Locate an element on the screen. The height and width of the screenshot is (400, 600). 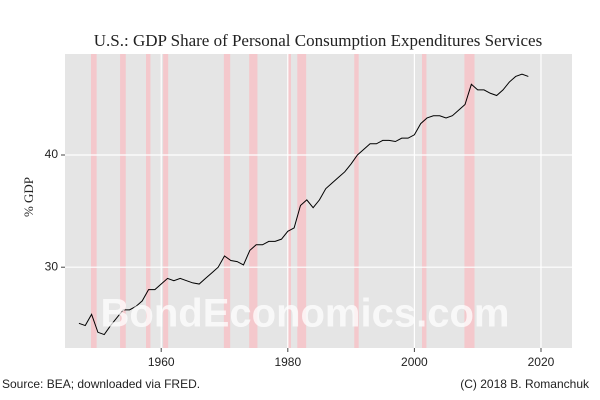
credit-note: (C) 2018 B. Romanchuk is located at coordinates (525, 384).